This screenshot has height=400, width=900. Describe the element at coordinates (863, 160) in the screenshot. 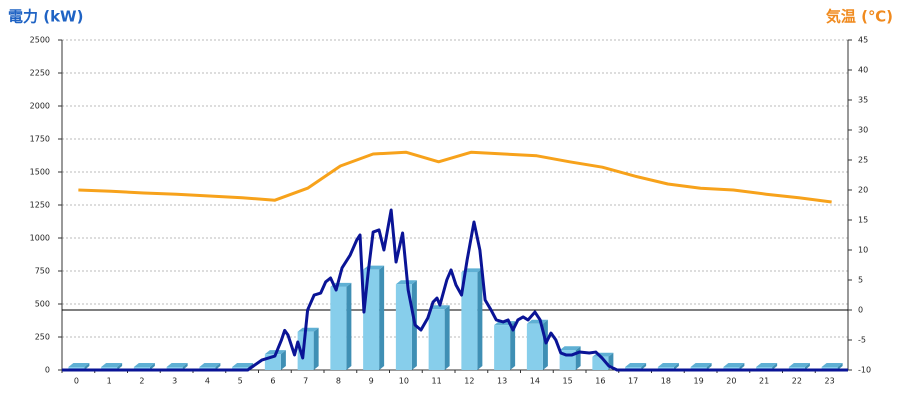

I see `y2-tick-label: 25` at that location.